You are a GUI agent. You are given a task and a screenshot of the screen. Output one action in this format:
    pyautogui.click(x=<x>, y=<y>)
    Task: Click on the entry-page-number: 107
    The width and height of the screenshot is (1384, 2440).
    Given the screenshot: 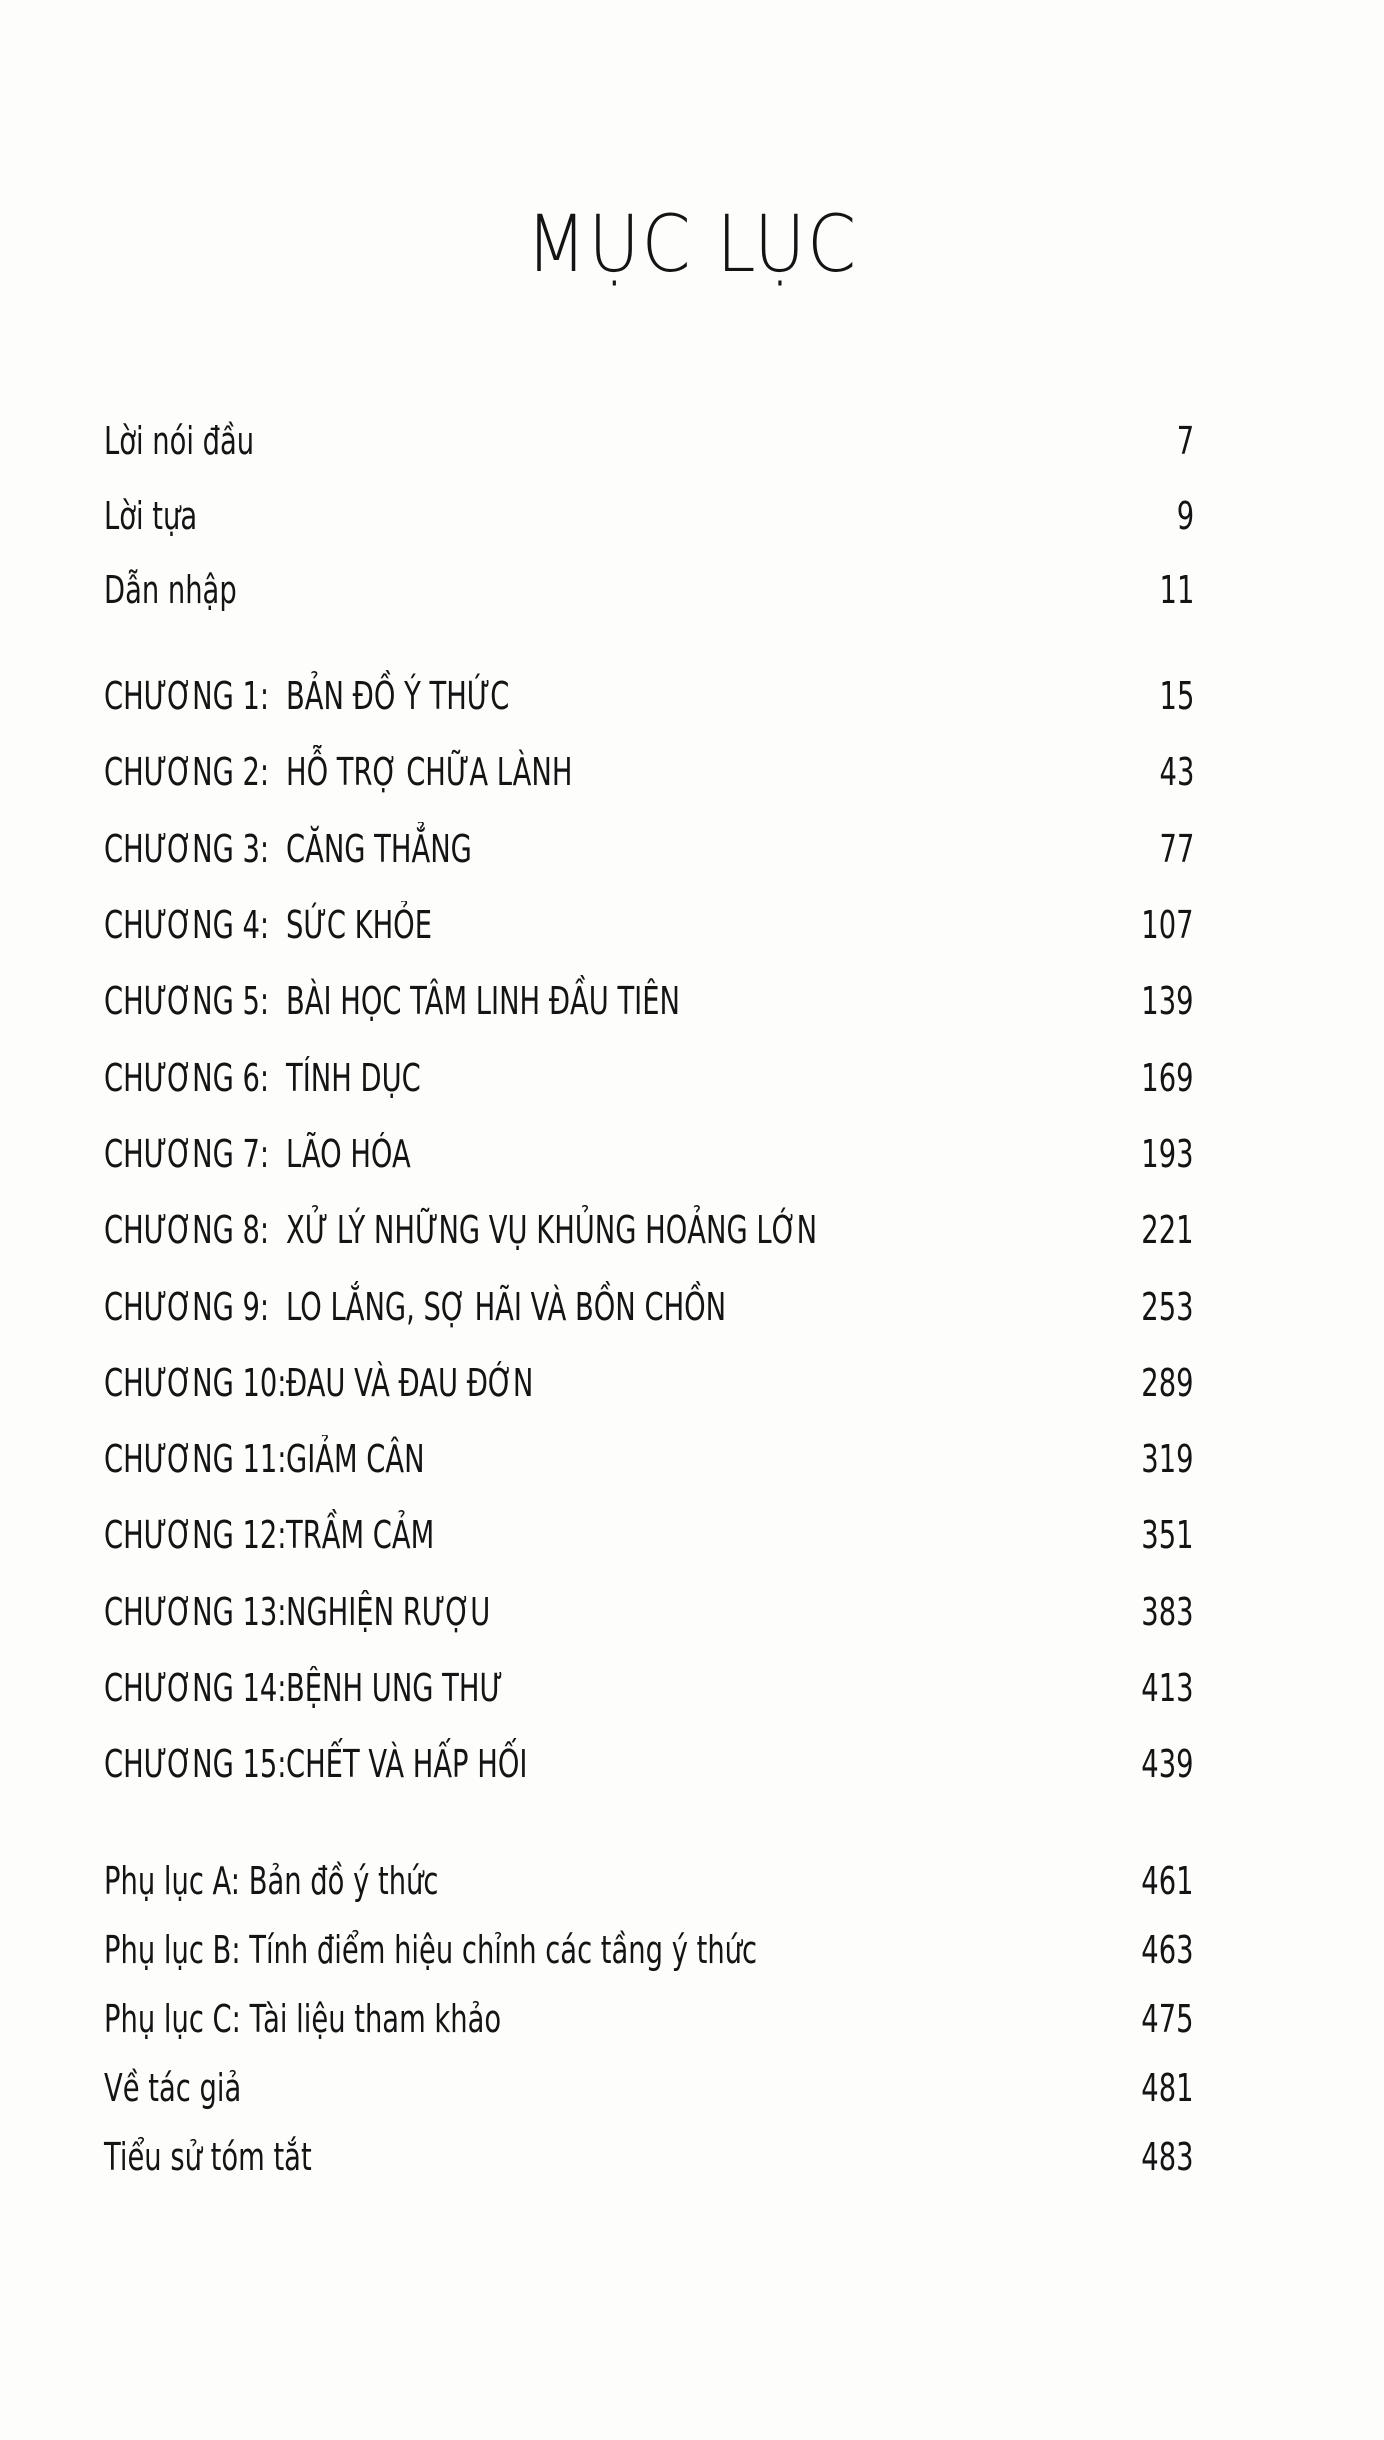 What is the action you would take?
    pyautogui.click(x=1167, y=925)
    